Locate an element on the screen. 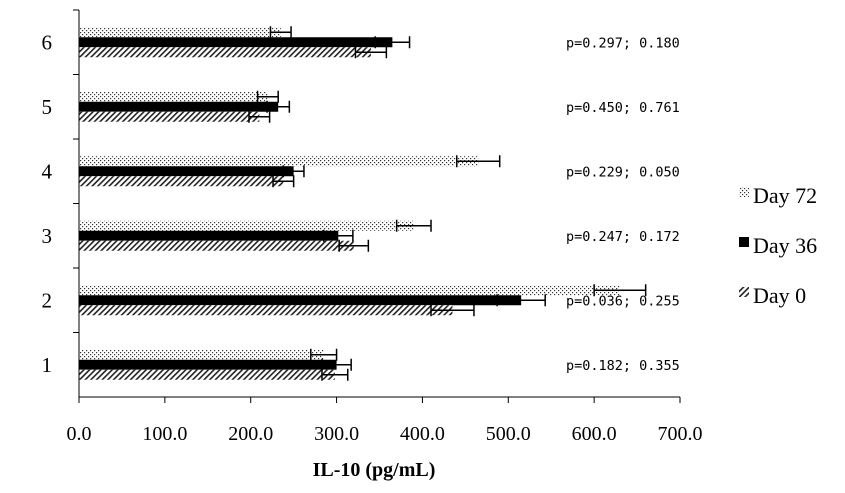 Image resolution: width=845 pixels, height=493 pixels. x-tick-label: 200.0 is located at coordinates (250, 434).